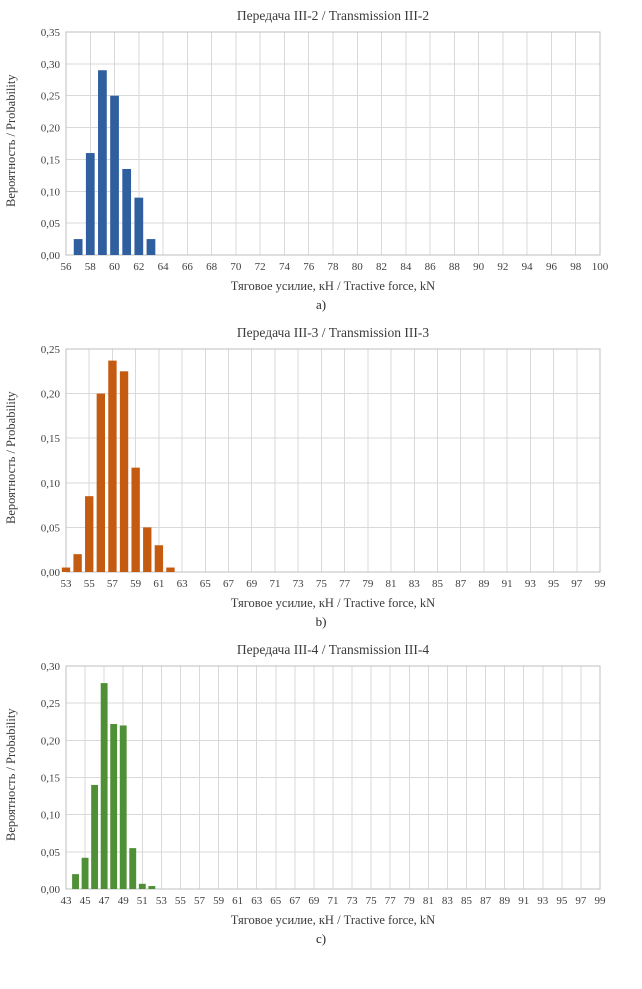 Image resolution: width=642 pixels, height=989 pixels. What do you see at coordinates (51, 484) in the screenshot?
I see `y-tick-label: 0,10` at bounding box center [51, 484].